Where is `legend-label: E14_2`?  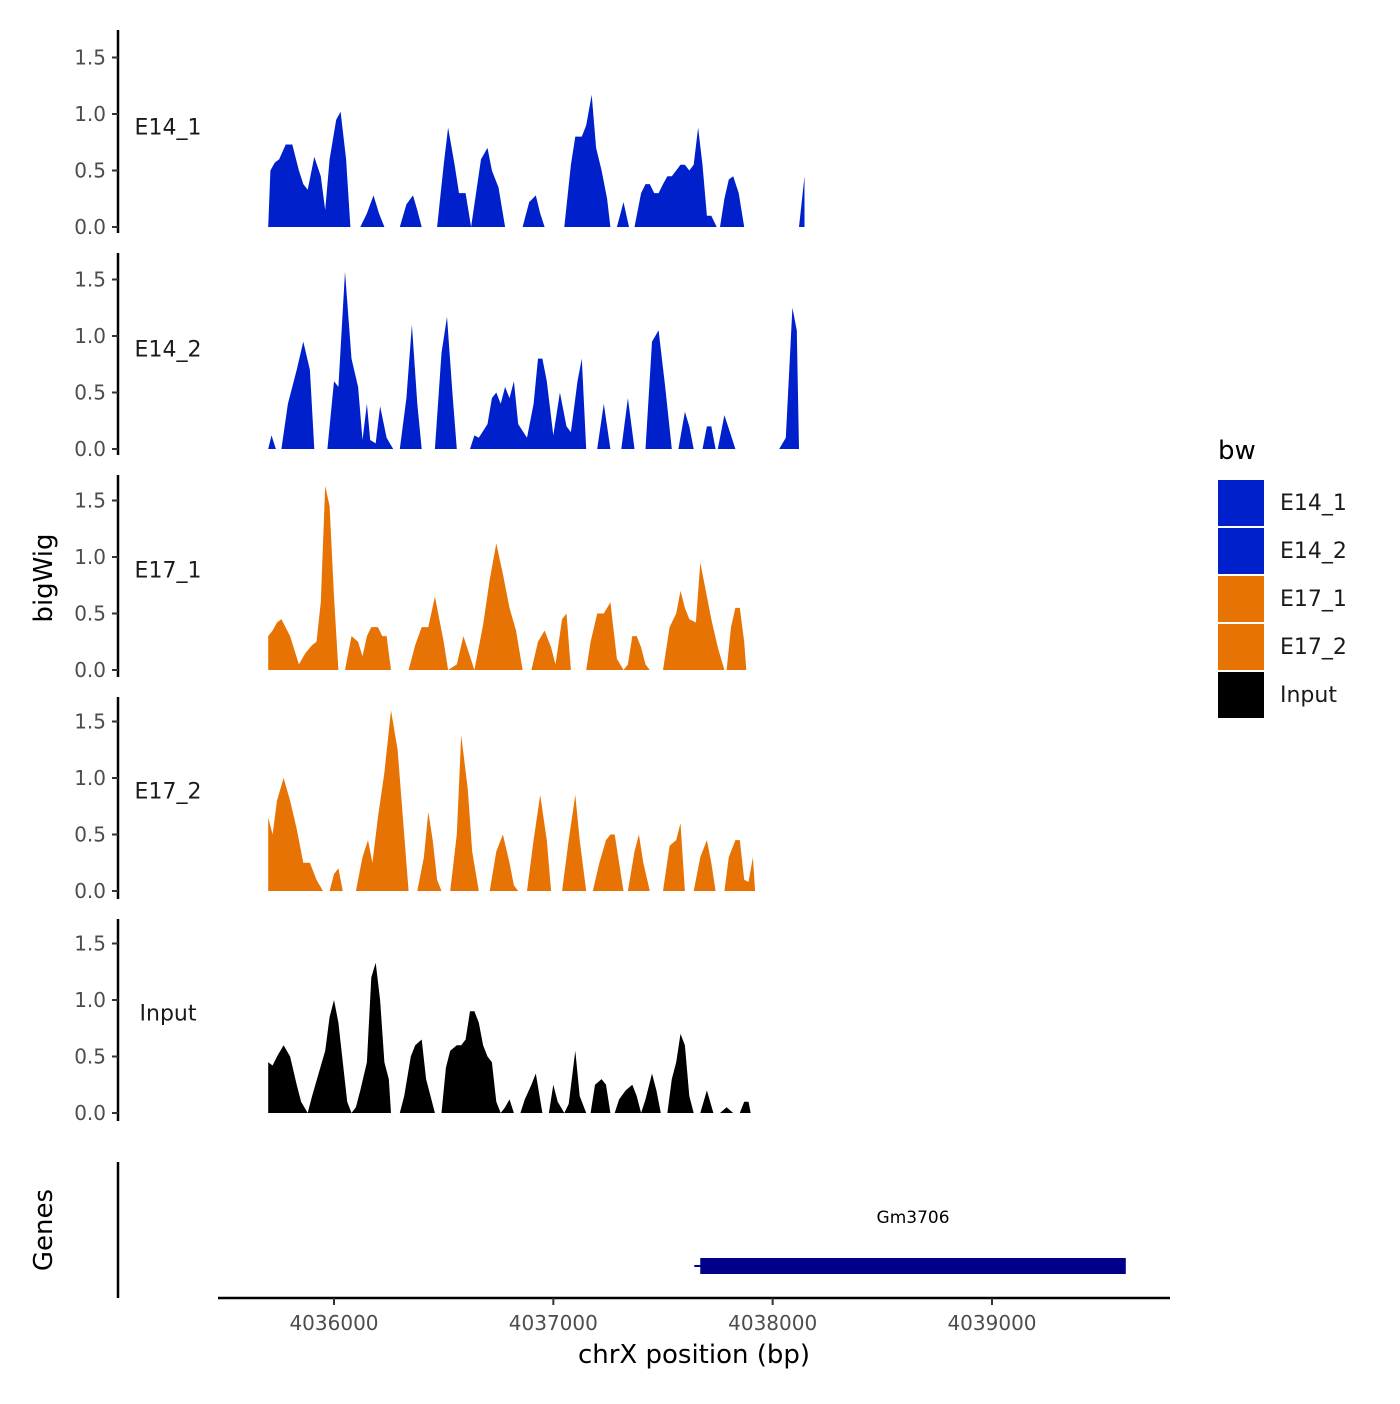
legend-label: E14_2 is located at coordinates (1313, 551).